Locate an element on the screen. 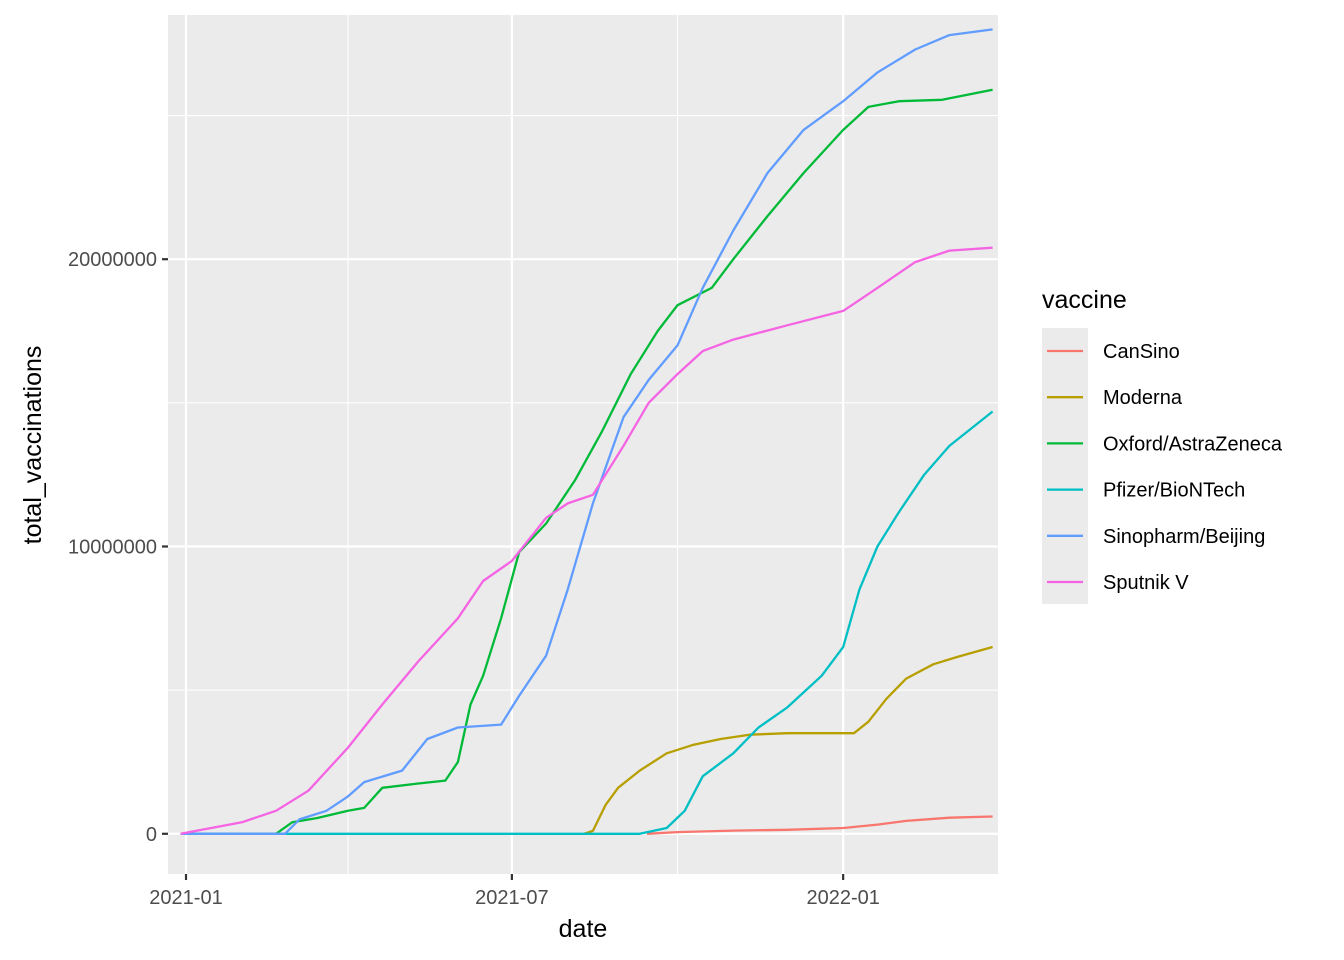 This screenshot has width=1344, height=960. x-axis: 2021-01 2021-07 2022-01 is located at coordinates (514, 891).